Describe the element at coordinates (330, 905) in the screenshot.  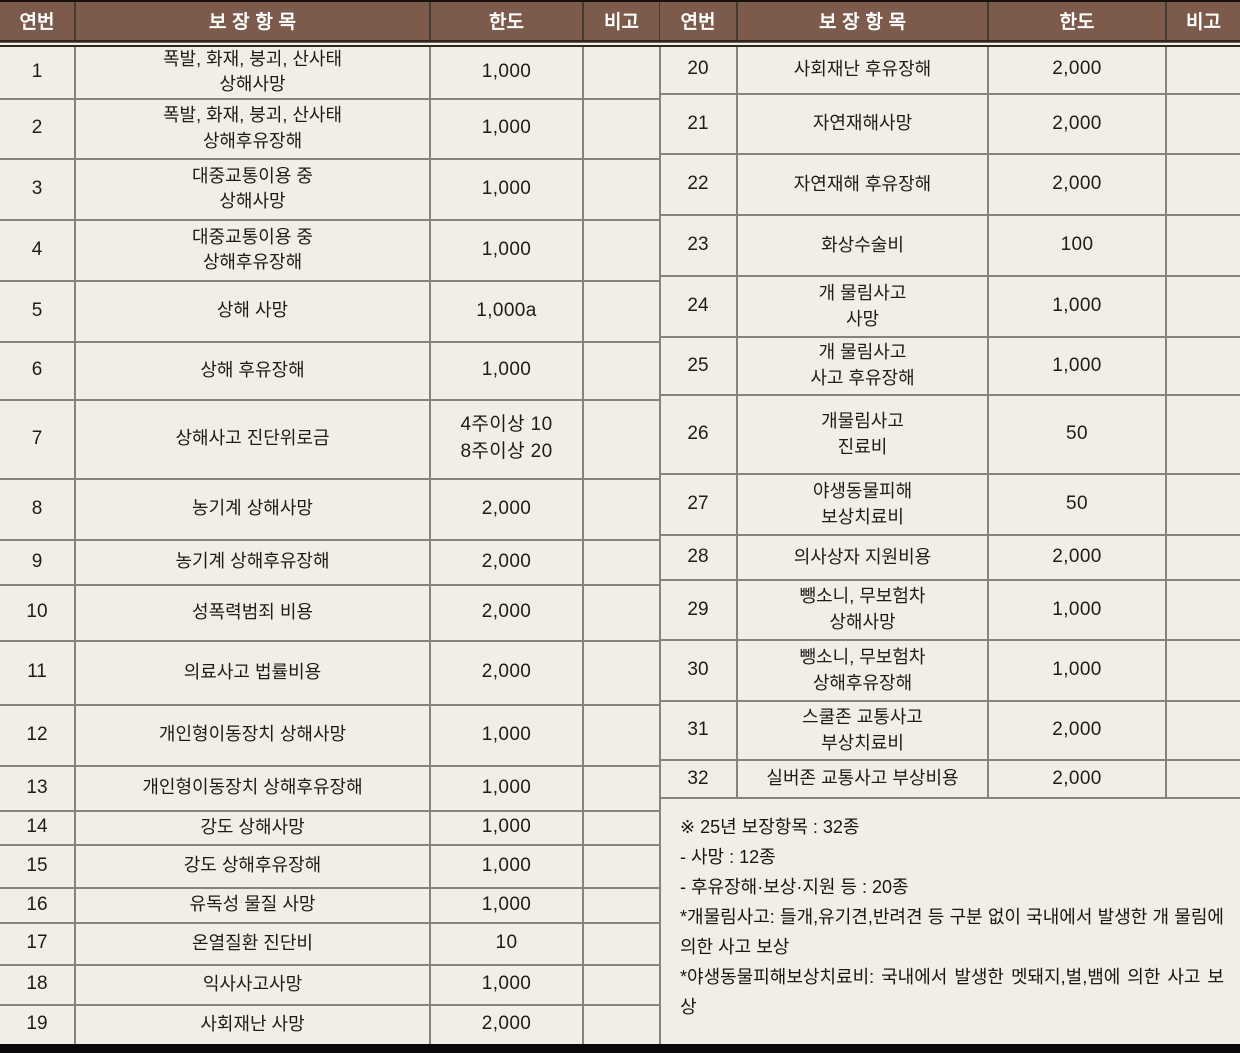
I see `table-row: 16 유독성 물질 사망 1,000` at that location.